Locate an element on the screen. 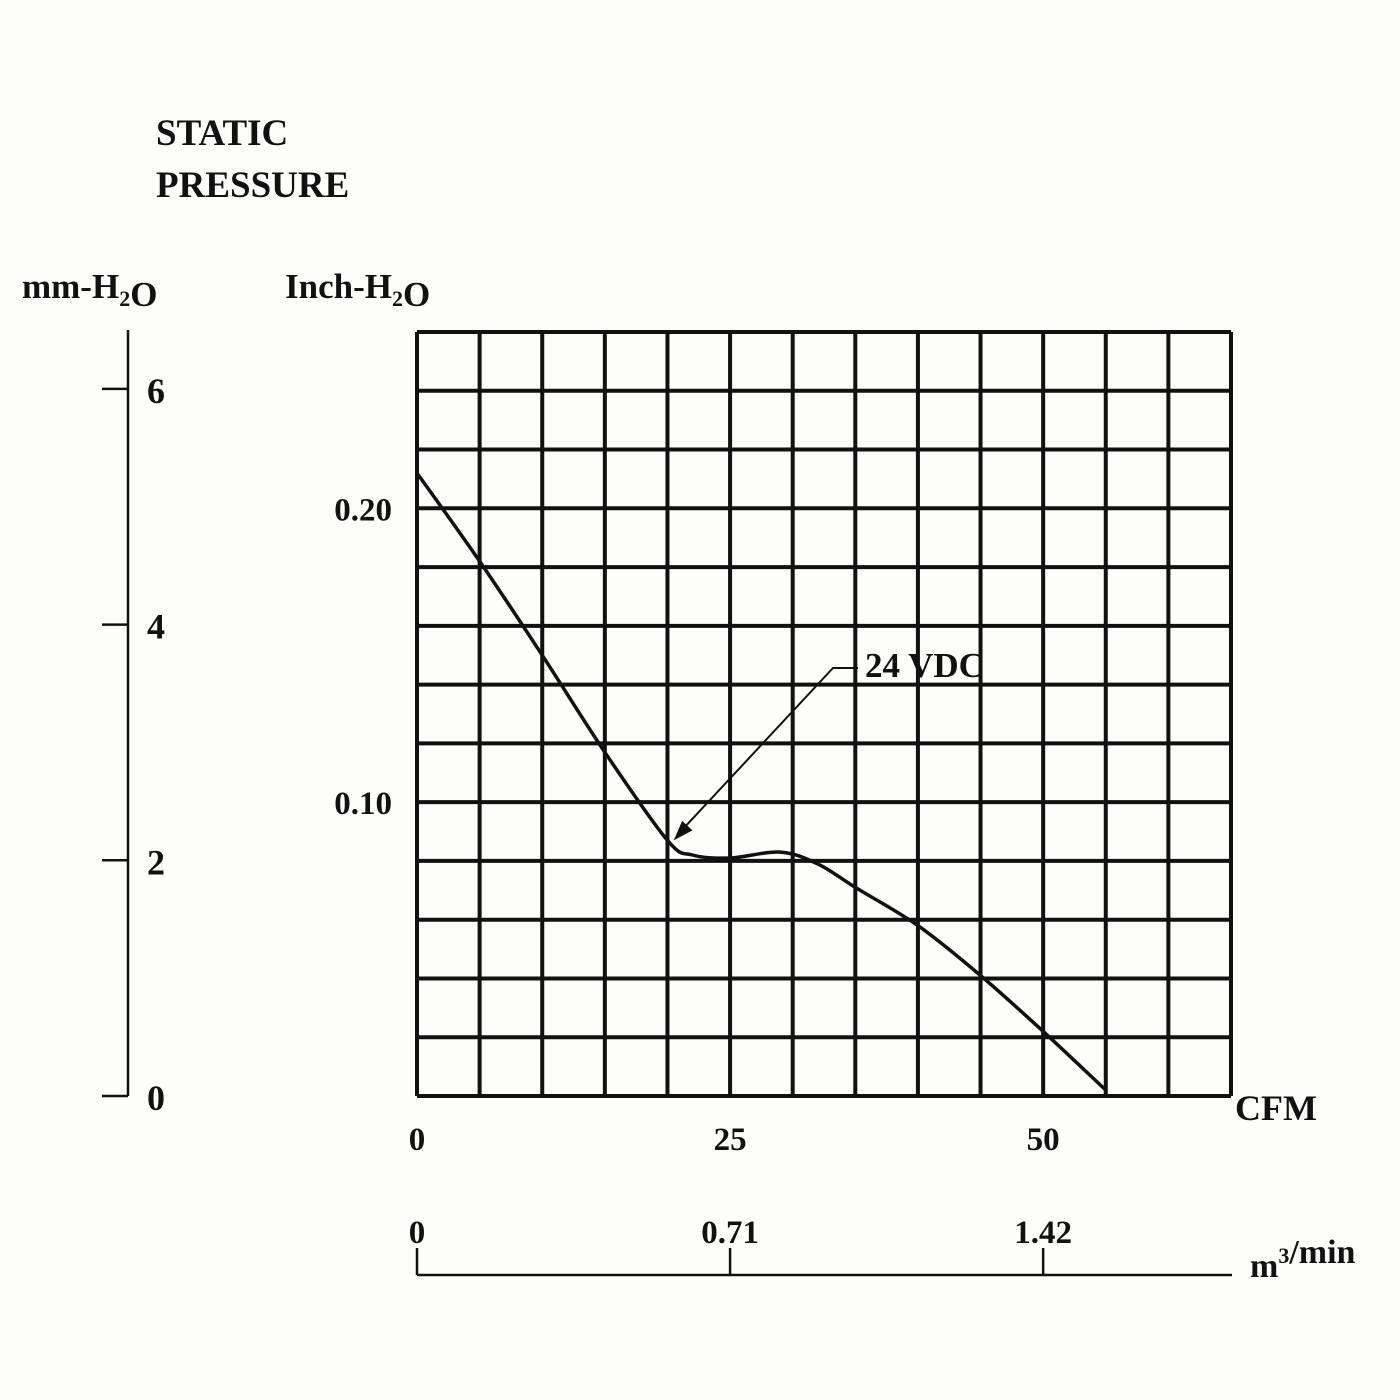 The height and width of the screenshot is (1400, 1400). annotation-label: 24 VDC is located at coordinates (924, 665).